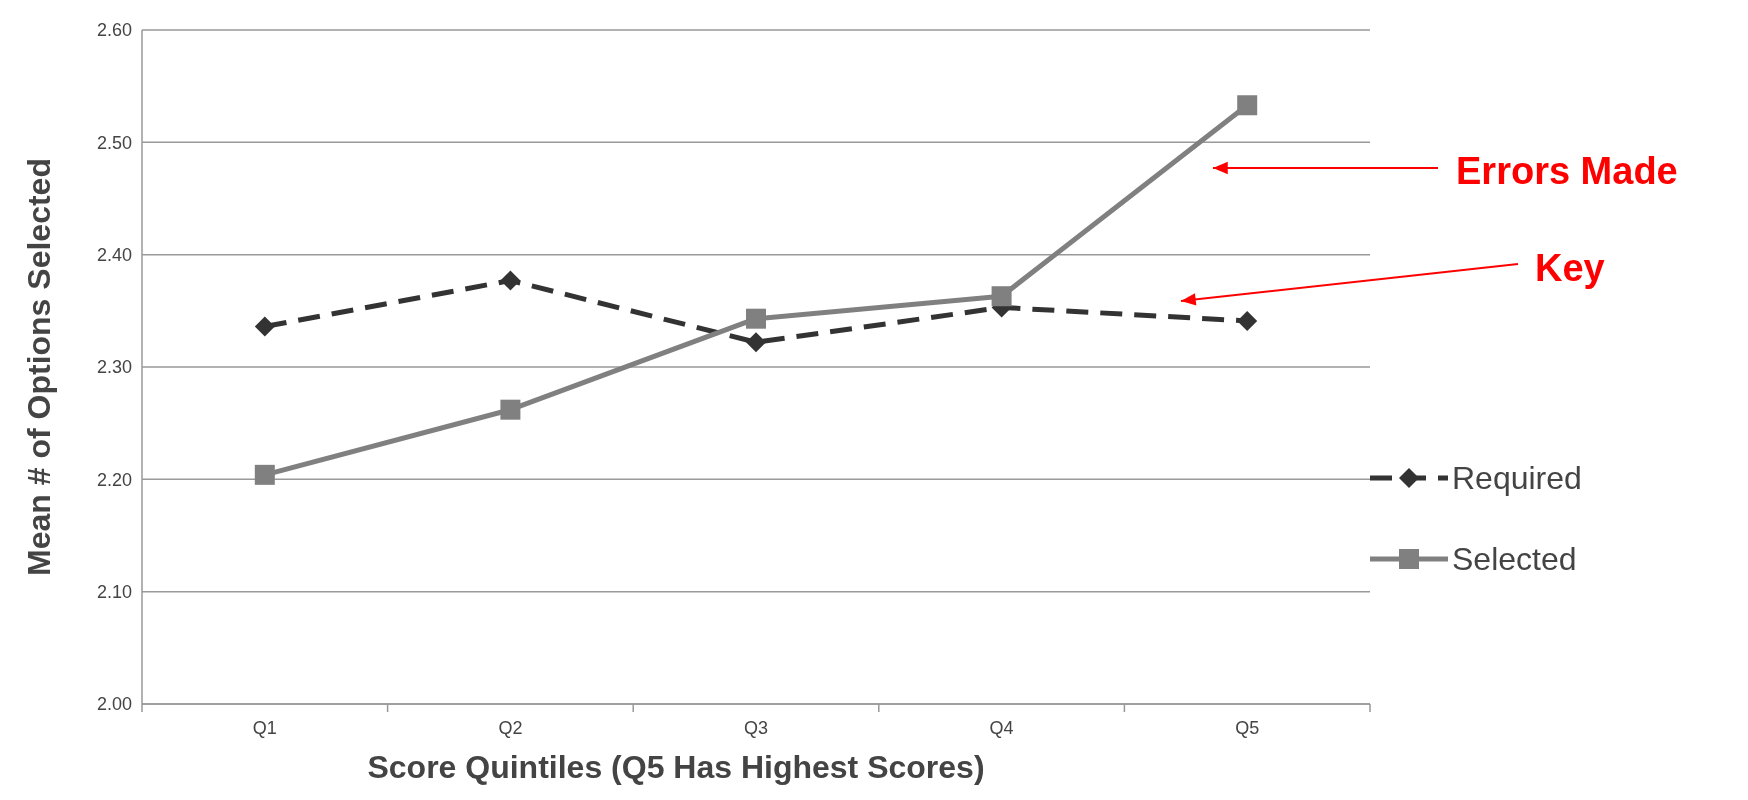 The width and height of the screenshot is (1748, 800). I want to click on y-tick-label: 2.00, so click(114, 704).